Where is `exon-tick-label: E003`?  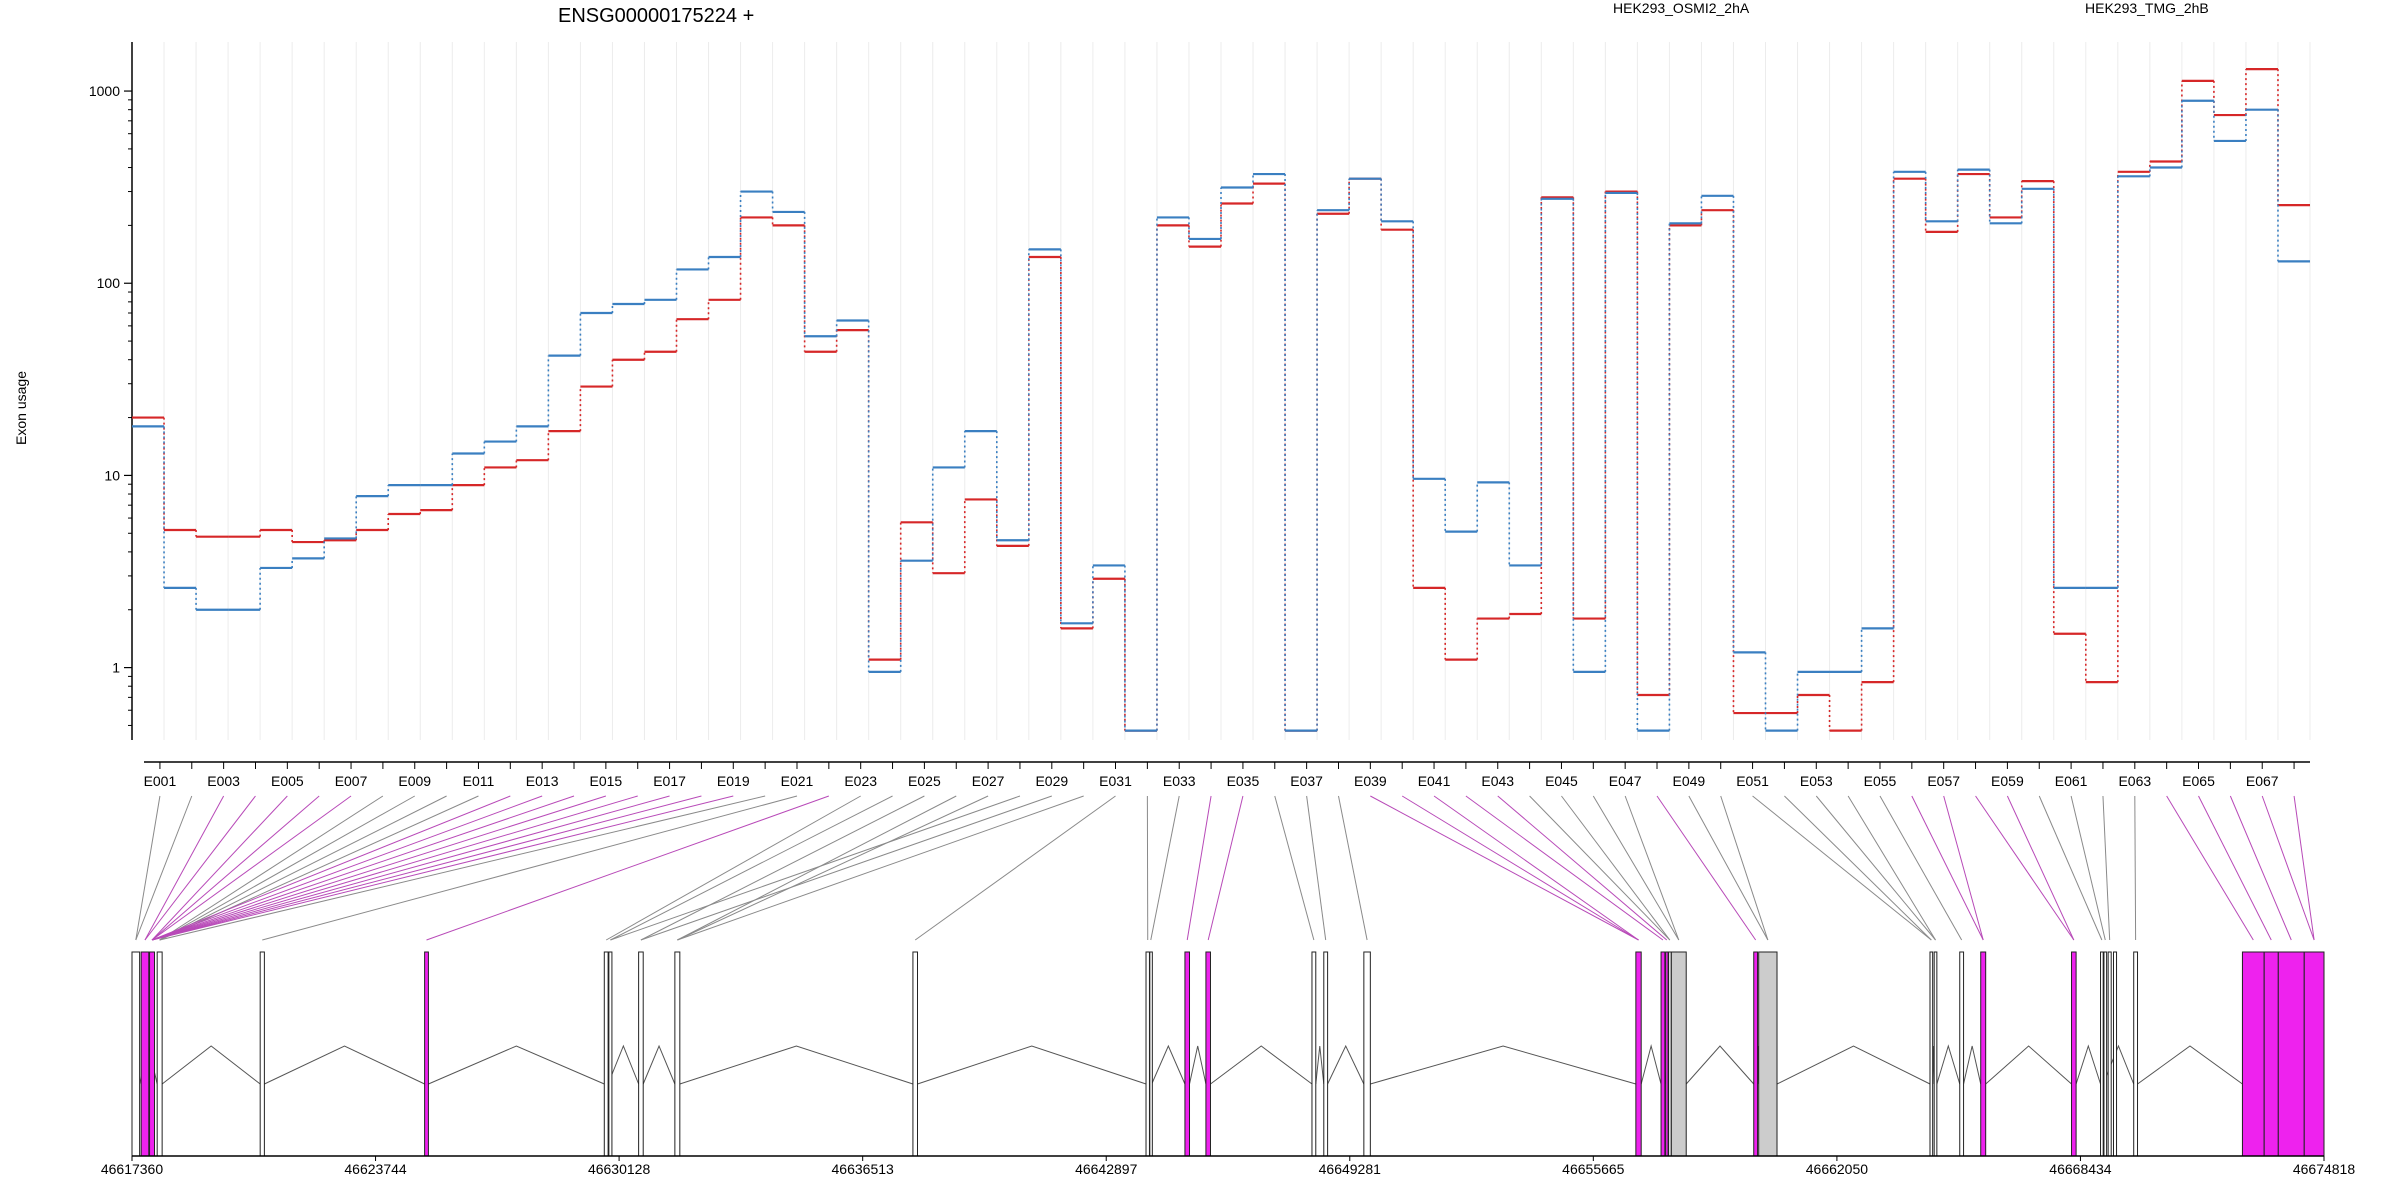
exon-tick-label: E003 is located at coordinates (223, 781).